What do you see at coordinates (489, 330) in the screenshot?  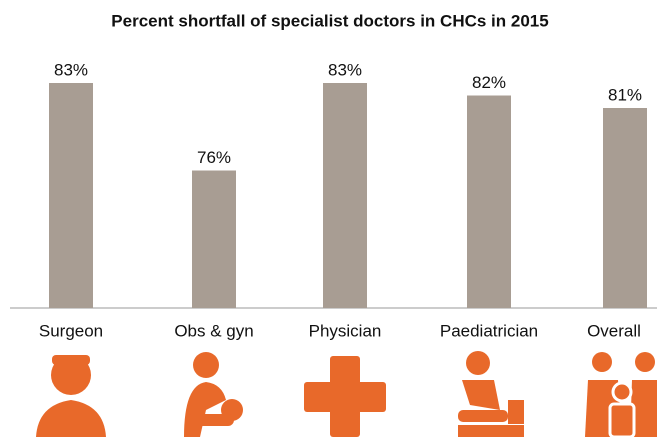 I see `x-tick-label: Paediatrician` at bounding box center [489, 330].